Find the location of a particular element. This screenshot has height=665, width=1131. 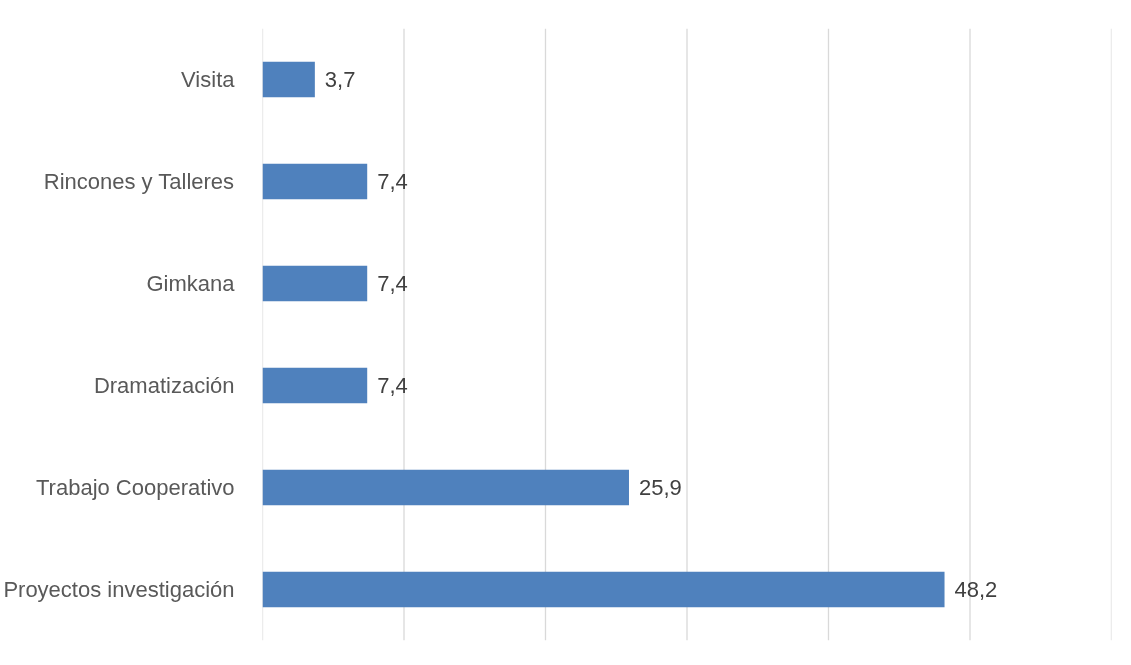

data-label: 48,2 is located at coordinates (976, 589).